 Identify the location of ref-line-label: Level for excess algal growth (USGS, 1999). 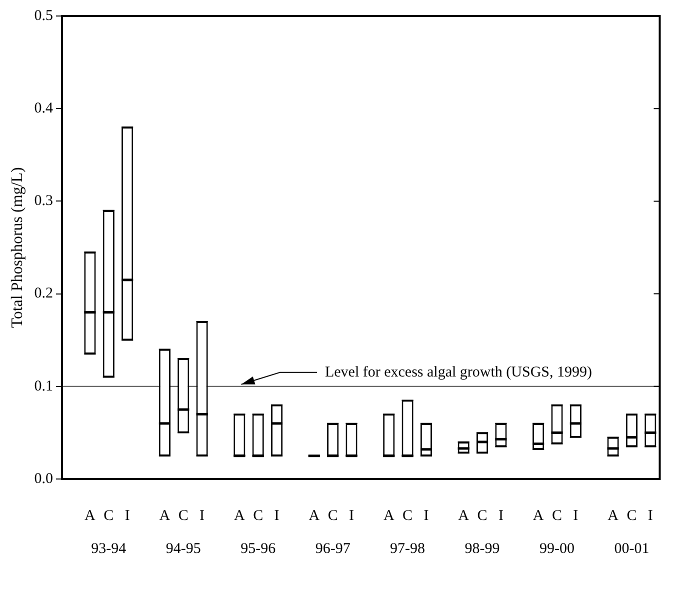
(458, 372).